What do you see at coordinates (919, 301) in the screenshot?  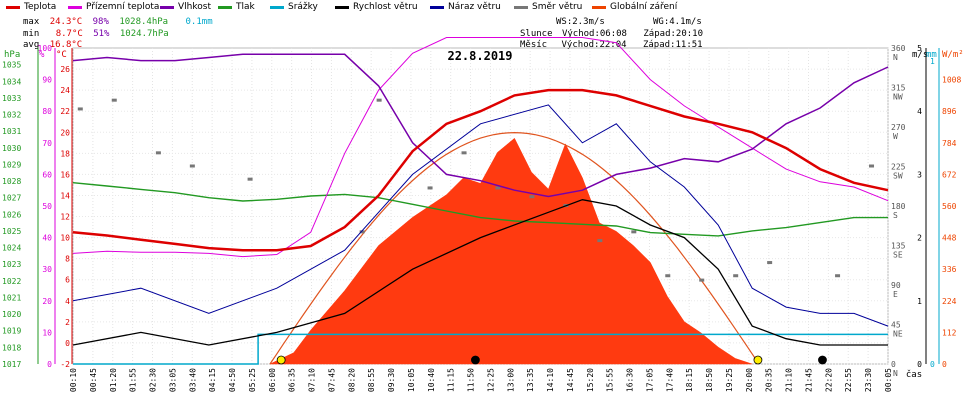 I see `ms-tick: 1` at bounding box center [919, 301].